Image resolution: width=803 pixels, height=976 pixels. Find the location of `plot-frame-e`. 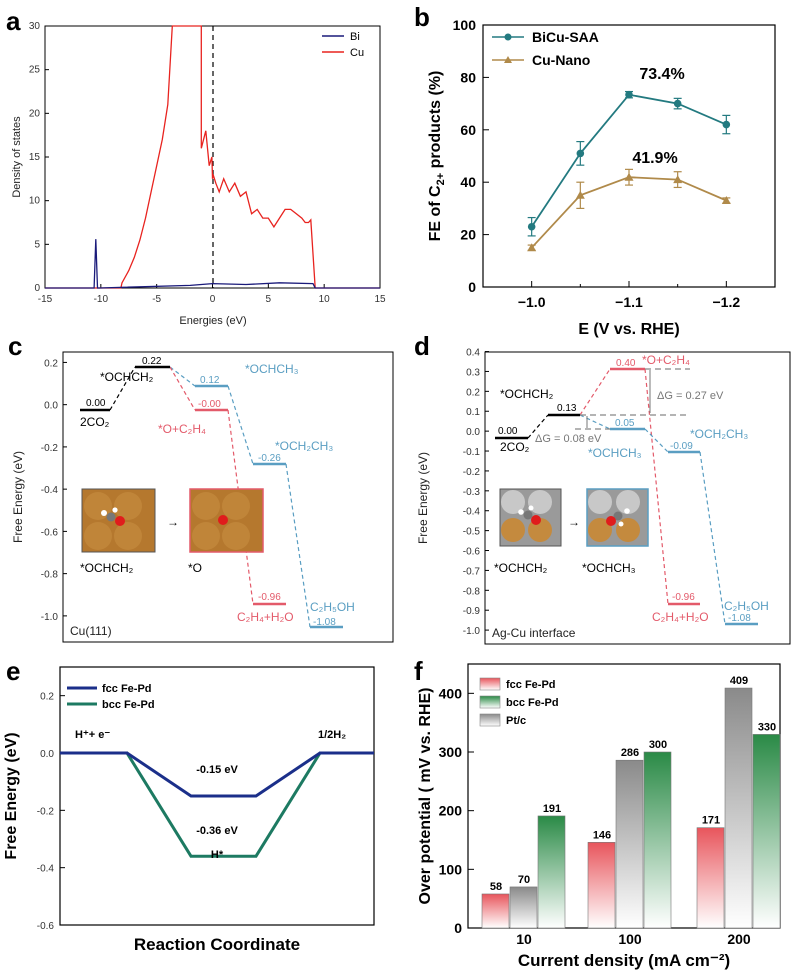

plot-frame-e is located at coordinates (217, 796).